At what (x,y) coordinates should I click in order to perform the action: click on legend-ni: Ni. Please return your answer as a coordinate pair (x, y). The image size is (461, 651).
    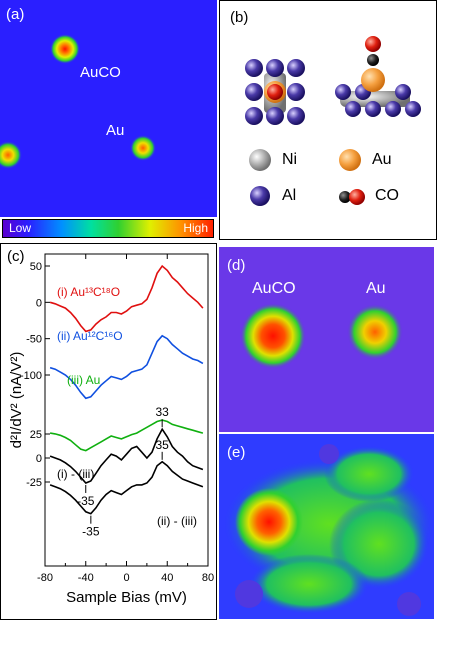
    Looking at the image, I should click on (290, 159).